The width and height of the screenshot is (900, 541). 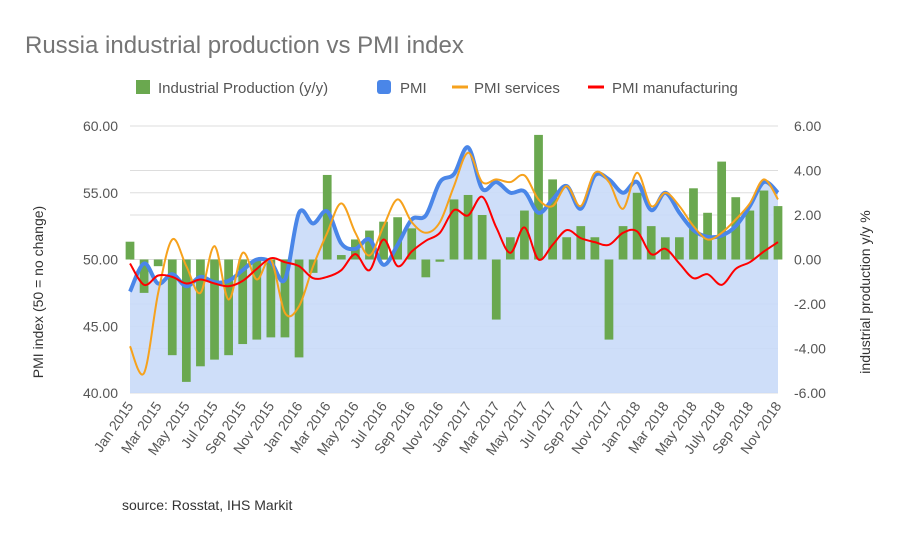 What do you see at coordinates (143, 87) in the screenshot?
I see `legend-swatch-industrial-production` at bounding box center [143, 87].